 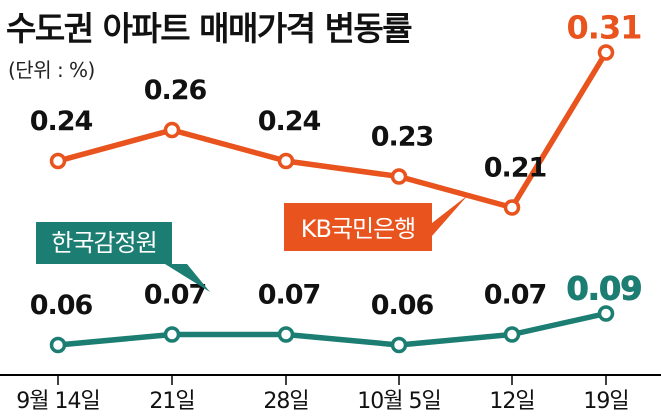 What do you see at coordinates (402, 137) in the screenshot?
I see `data-label: 0.23` at bounding box center [402, 137].